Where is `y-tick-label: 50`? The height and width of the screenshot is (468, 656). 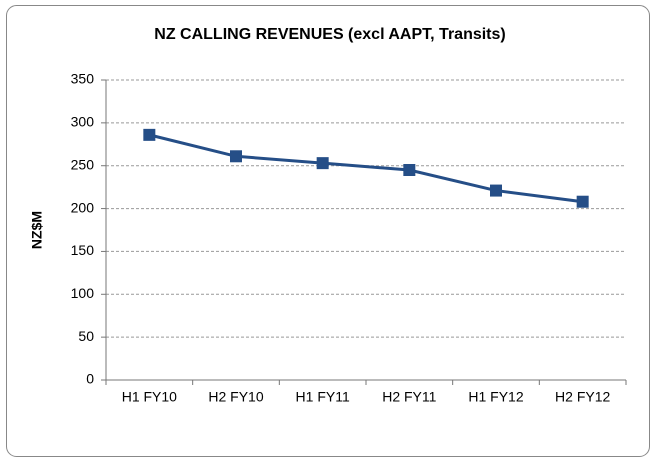 y-tick-label: 50 is located at coordinates (86, 336).